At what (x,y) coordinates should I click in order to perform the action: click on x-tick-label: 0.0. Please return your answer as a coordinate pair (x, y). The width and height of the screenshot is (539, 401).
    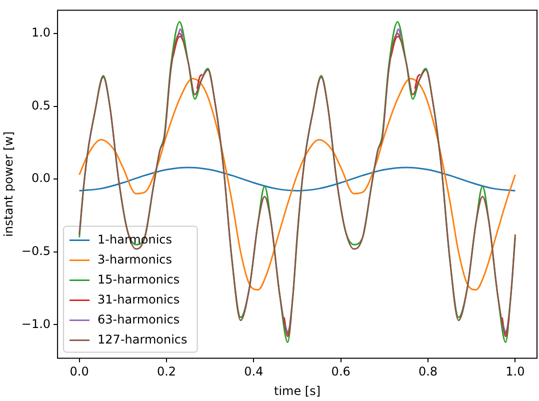
    Looking at the image, I should click on (79, 371).